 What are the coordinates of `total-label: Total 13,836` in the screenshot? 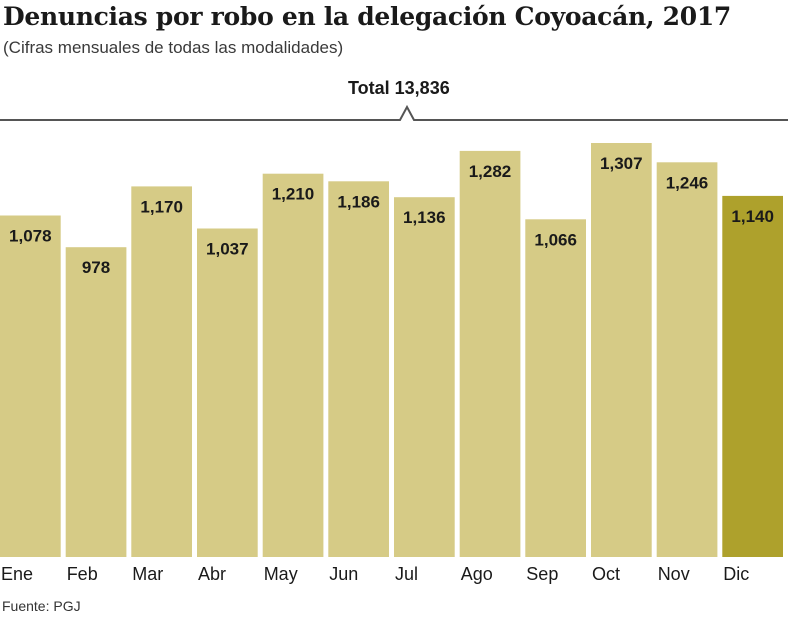 It's located at (399, 88).